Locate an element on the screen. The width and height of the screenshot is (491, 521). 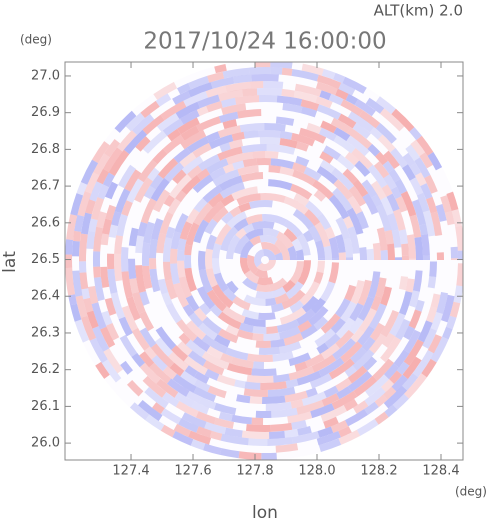
y-unit: (deg) is located at coordinates (36, 40).